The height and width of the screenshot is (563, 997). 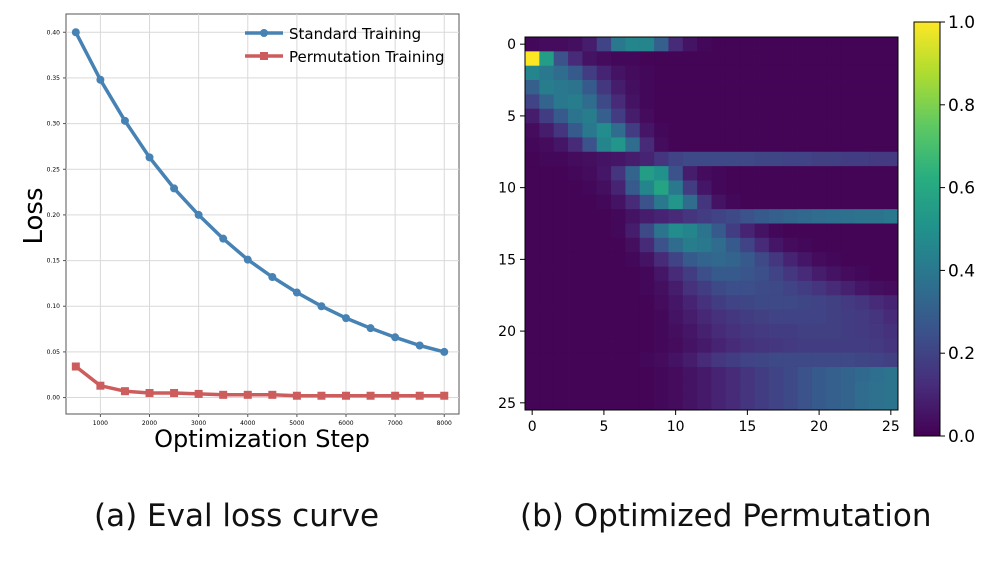 I want to click on legend-marker-permutation, so click(x=264, y=56).